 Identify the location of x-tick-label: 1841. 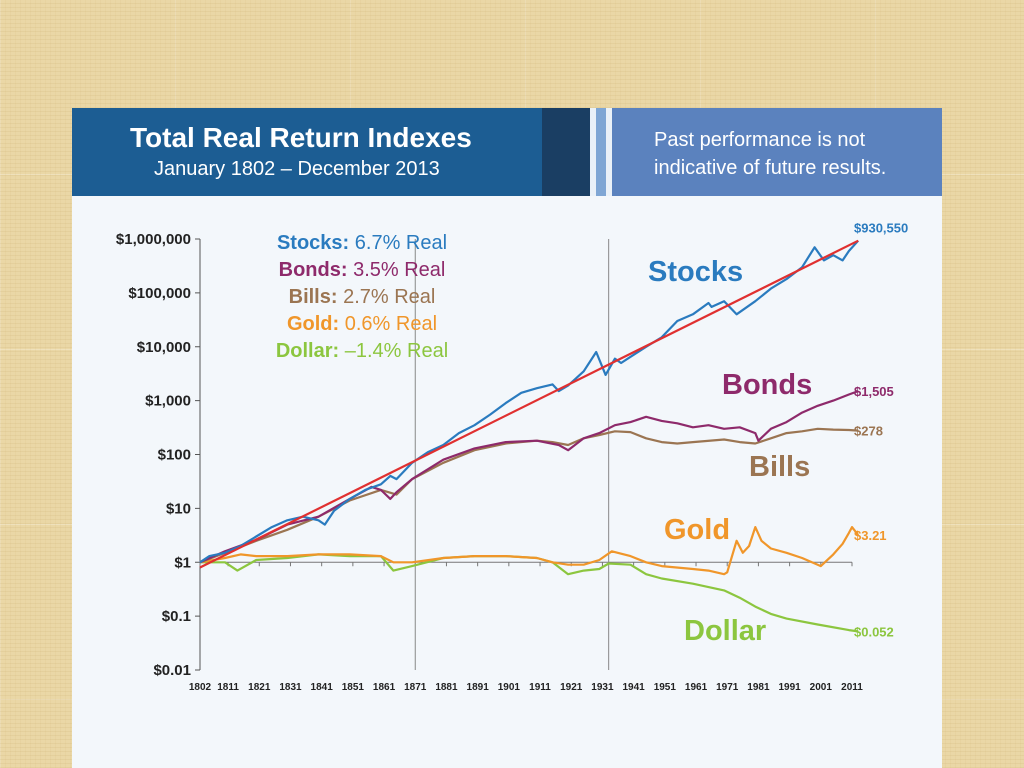
(322, 687).